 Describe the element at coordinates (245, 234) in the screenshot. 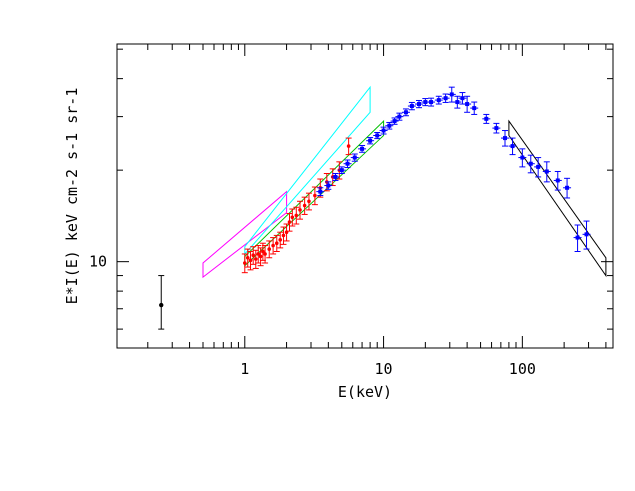

I see `bowtie` at that location.